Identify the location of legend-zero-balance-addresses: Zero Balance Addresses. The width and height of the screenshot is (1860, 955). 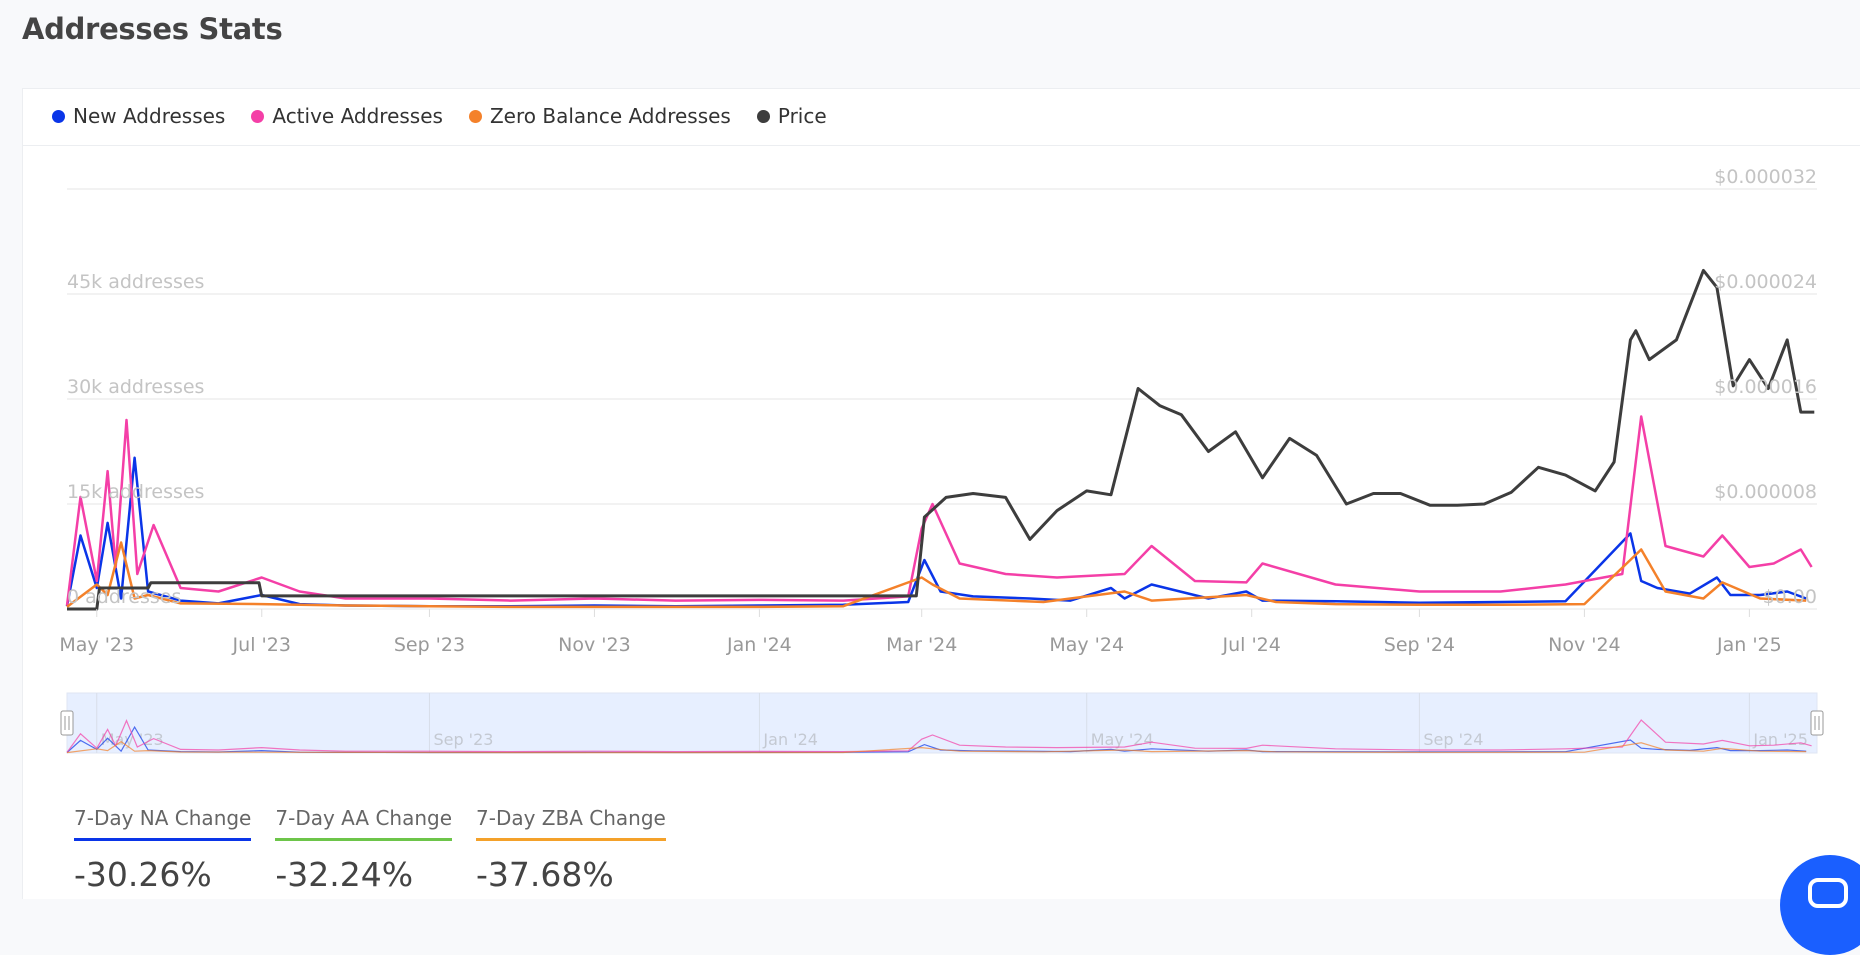
(599, 116).